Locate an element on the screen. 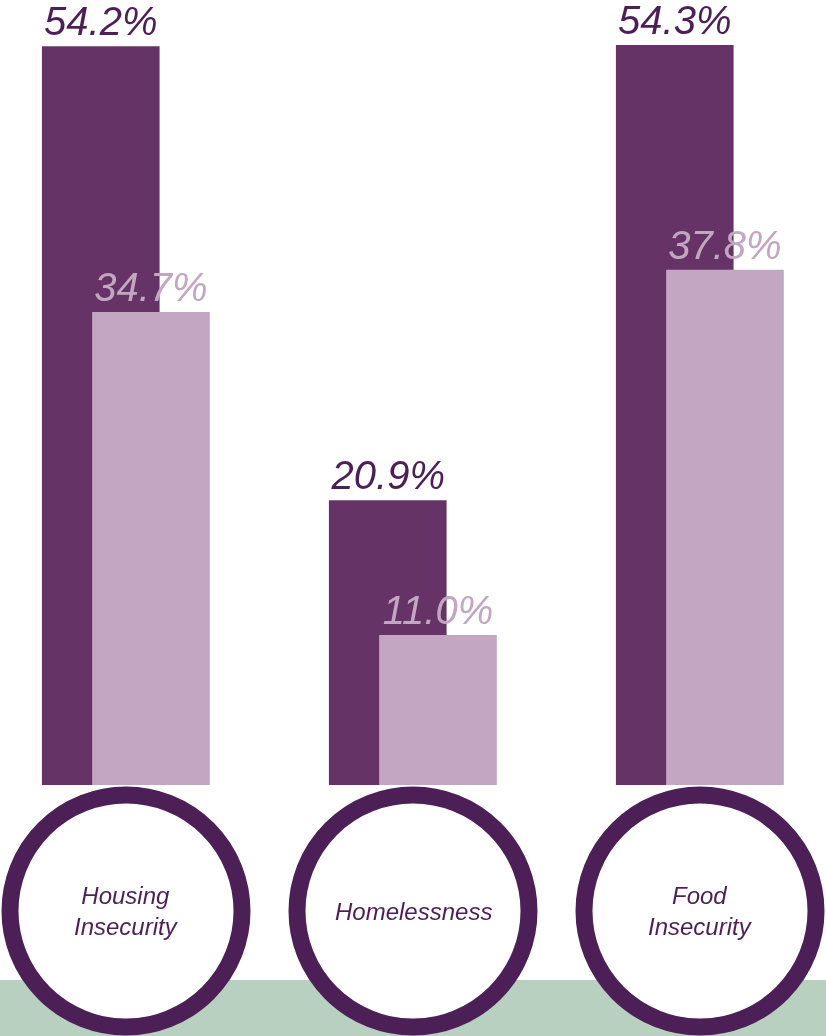 The height and width of the screenshot is (1036, 826). bar is located at coordinates (438, 710).